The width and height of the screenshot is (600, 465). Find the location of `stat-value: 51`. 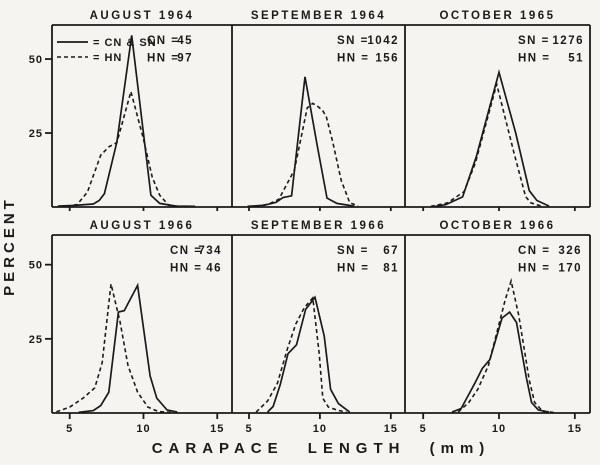

stat-value: 51 is located at coordinates (576, 59).